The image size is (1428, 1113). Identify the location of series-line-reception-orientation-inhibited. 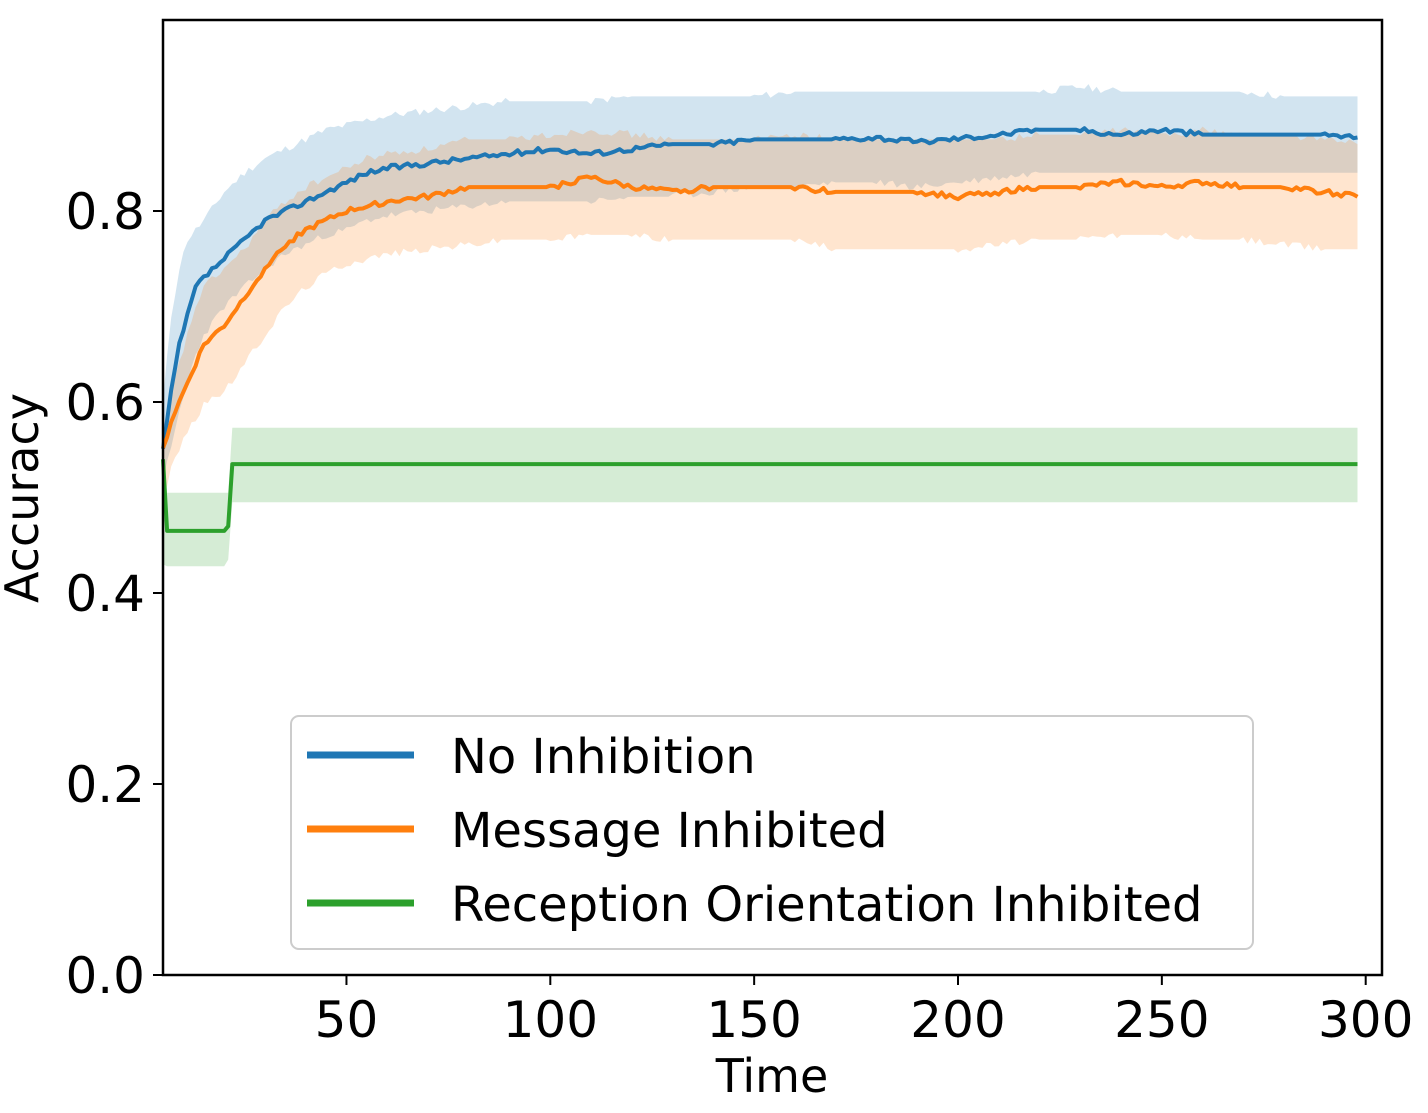
(759, 496).